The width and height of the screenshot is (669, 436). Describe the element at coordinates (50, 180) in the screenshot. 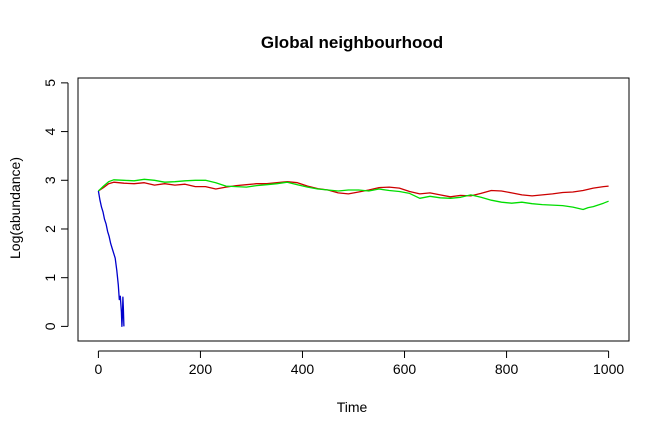

I see `y-tick-label: 3` at that location.